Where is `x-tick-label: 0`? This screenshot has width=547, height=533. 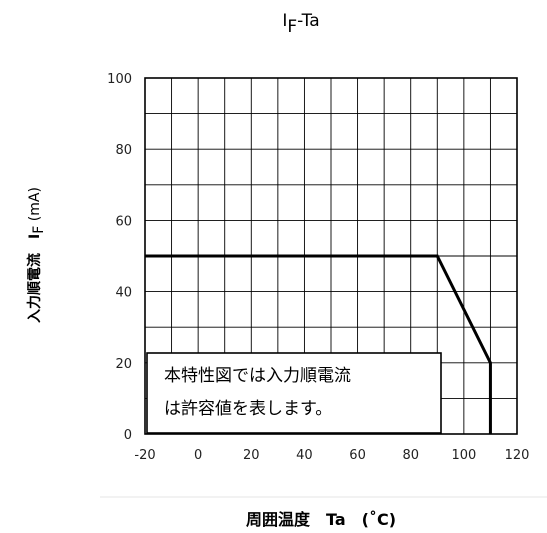 x-tick-label: 0 is located at coordinates (198, 455).